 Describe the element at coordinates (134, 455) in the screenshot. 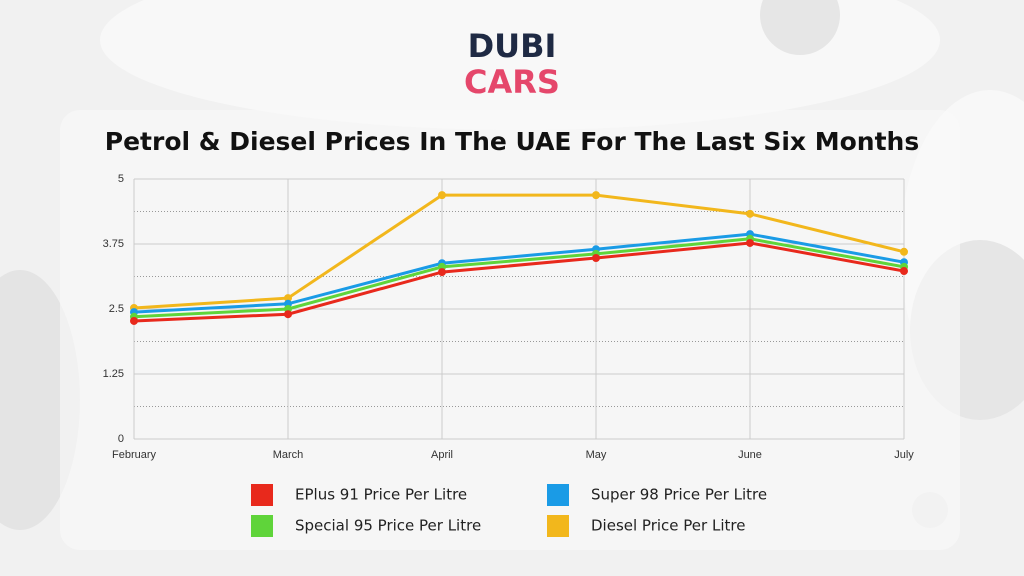

I see `x-tick-label: February` at that location.